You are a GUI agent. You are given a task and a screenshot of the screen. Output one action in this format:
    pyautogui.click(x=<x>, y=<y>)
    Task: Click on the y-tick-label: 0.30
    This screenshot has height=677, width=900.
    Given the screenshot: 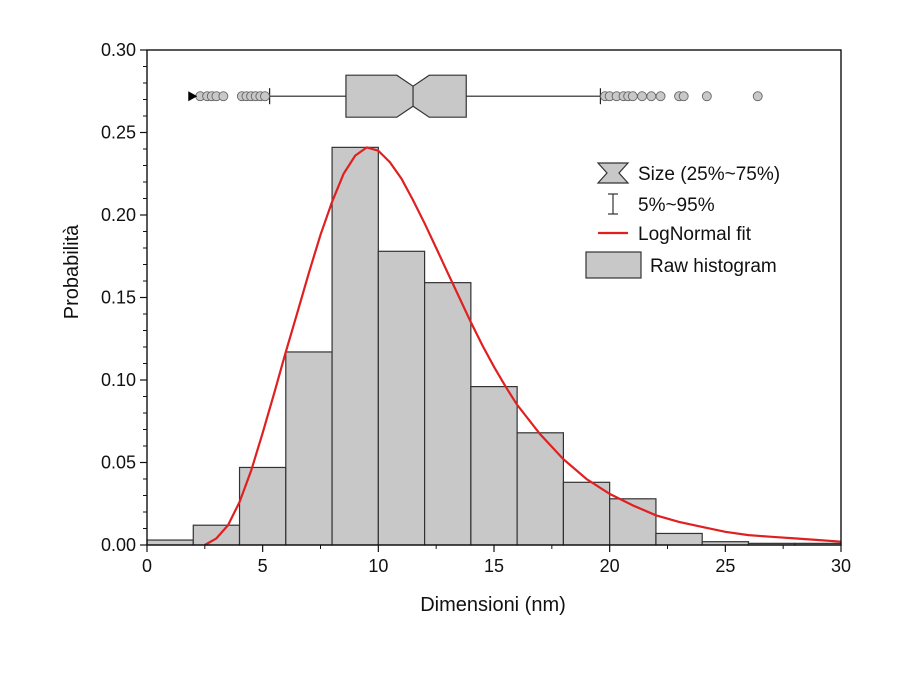 What is the action you would take?
    pyautogui.click(x=118, y=50)
    